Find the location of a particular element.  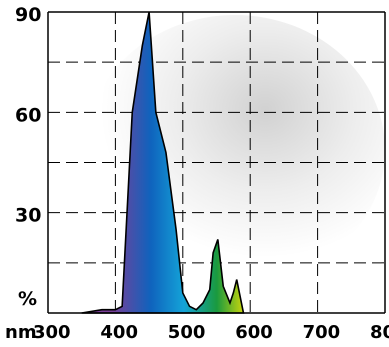

x-tick-label: 500 is located at coordinates (187, 332).